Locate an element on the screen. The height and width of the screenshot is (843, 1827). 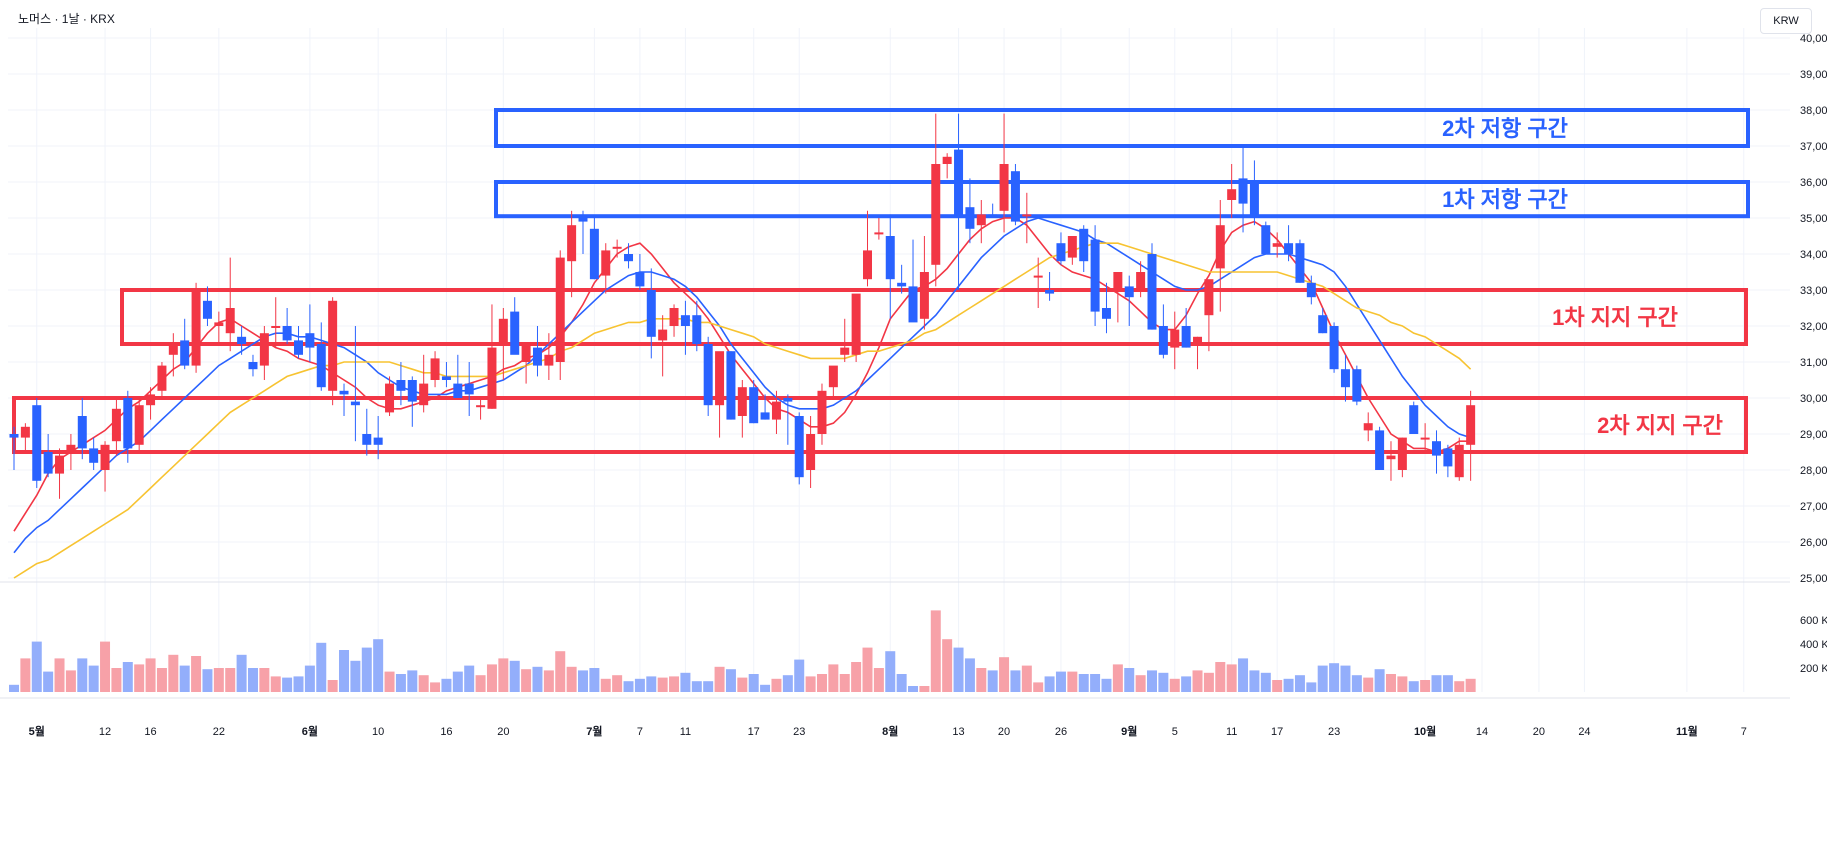
currency-button: KRW is located at coordinates (1786, 21).